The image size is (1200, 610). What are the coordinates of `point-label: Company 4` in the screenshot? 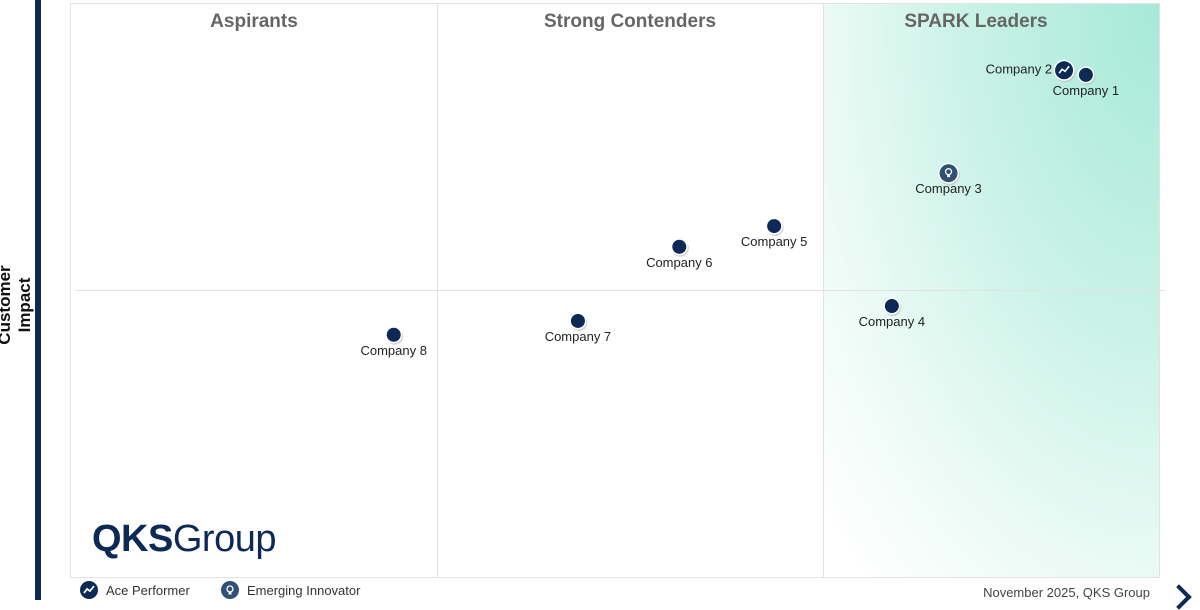 It's located at (892, 321).